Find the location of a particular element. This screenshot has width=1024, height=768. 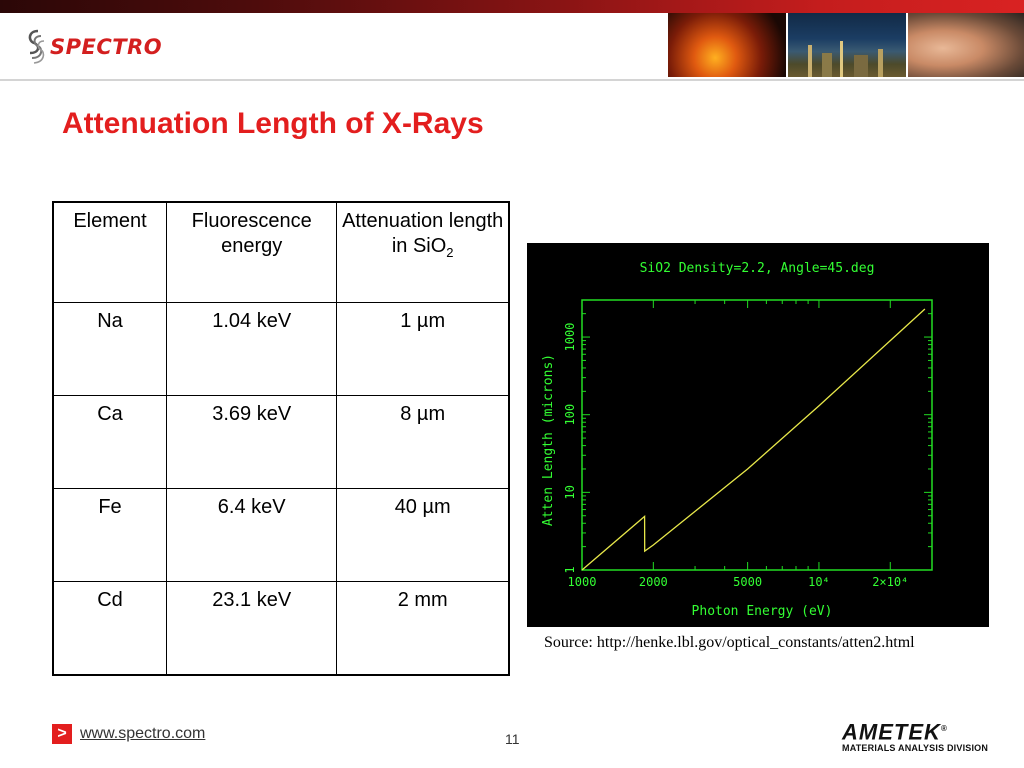

header-cell-element: Element is located at coordinates (110, 252).